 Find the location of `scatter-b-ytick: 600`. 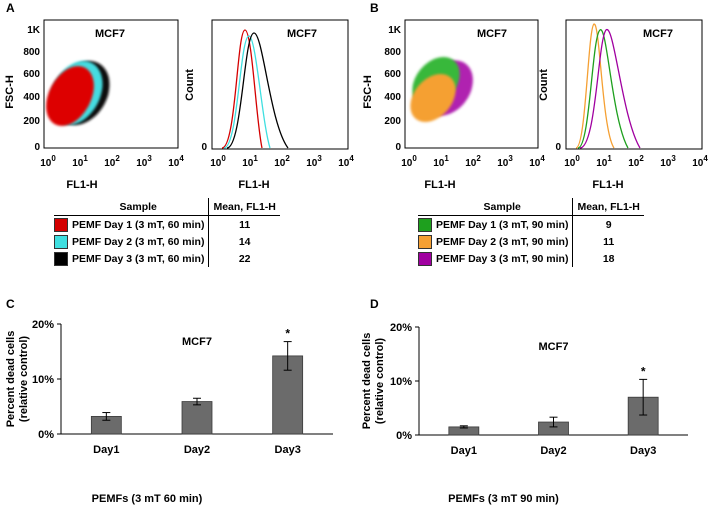

scatter-b-ytick: 600 is located at coordinates (392, 74).